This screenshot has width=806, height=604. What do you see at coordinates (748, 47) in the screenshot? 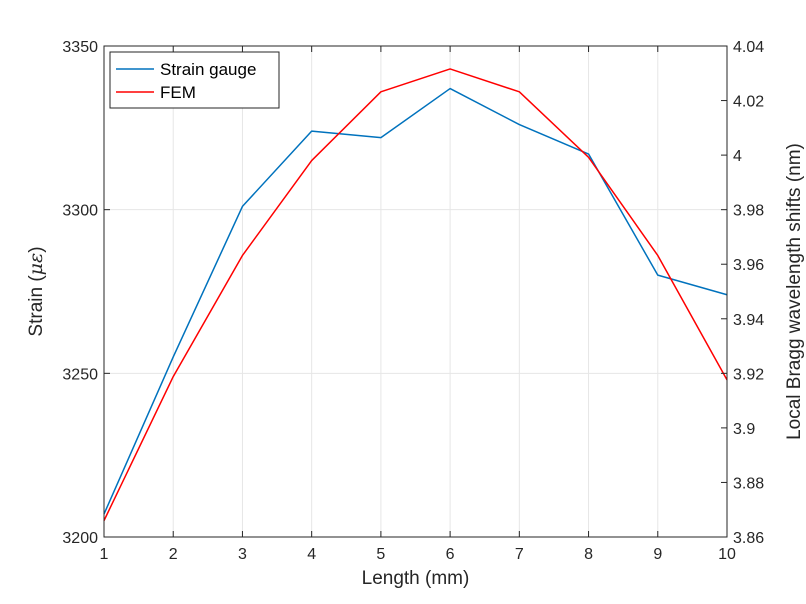
I see `y-right-tick-label: 4.04` at bounding box center [748, 47].